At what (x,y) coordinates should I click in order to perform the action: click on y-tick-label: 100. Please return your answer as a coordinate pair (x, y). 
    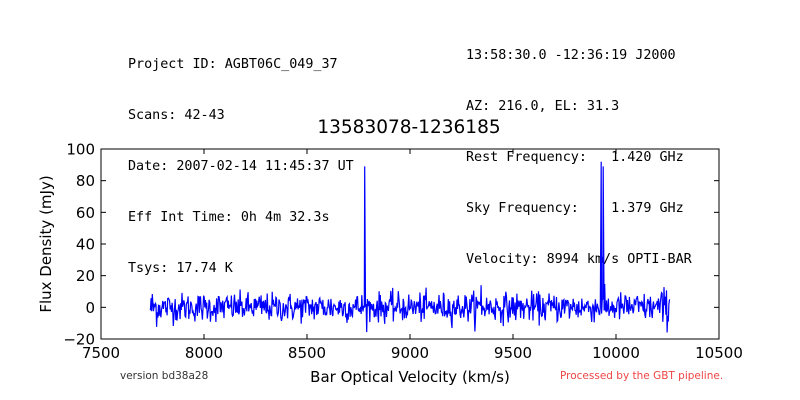
    Looking at the image, I should click on (80, 150).